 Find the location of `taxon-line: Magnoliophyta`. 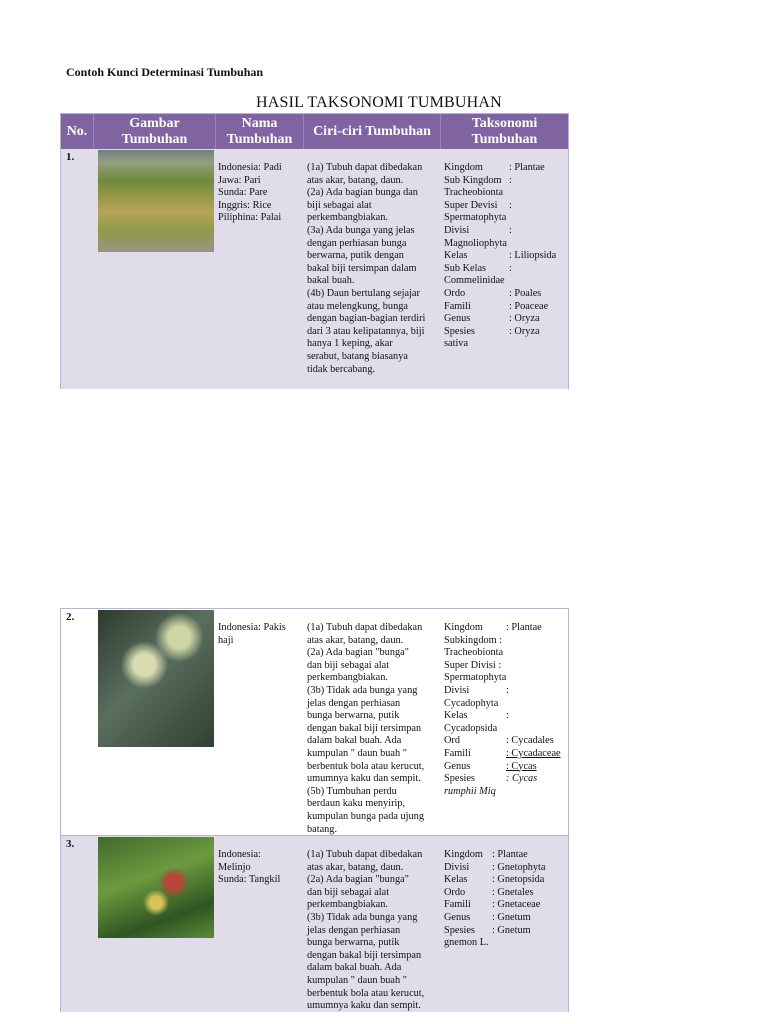

taxon-line: Magnoliophyta is located at coordinates (500, 244).